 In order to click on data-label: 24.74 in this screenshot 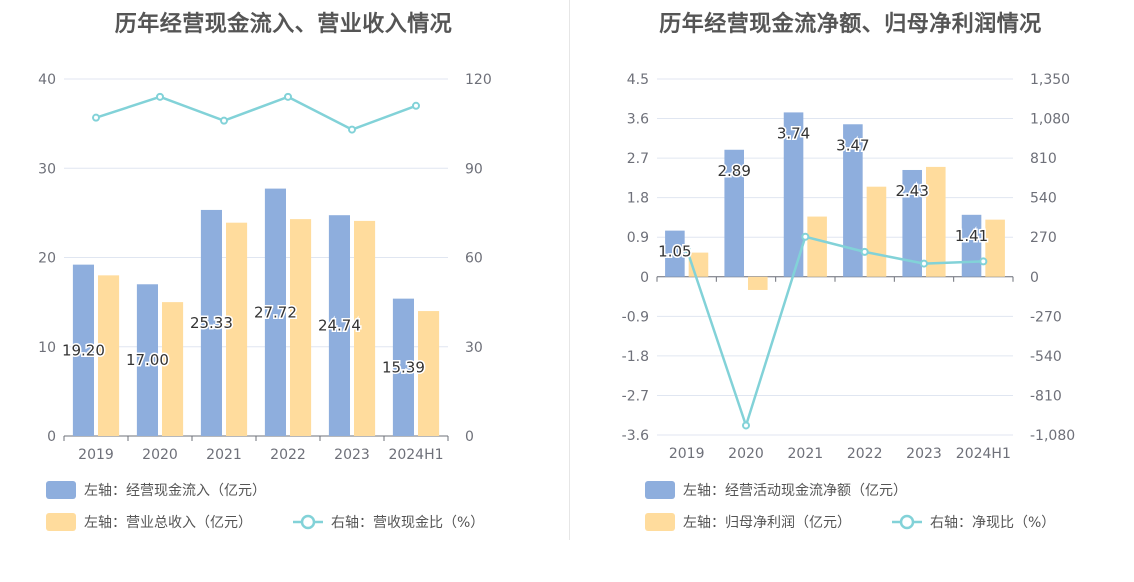, I will do `click(339, 326)`.